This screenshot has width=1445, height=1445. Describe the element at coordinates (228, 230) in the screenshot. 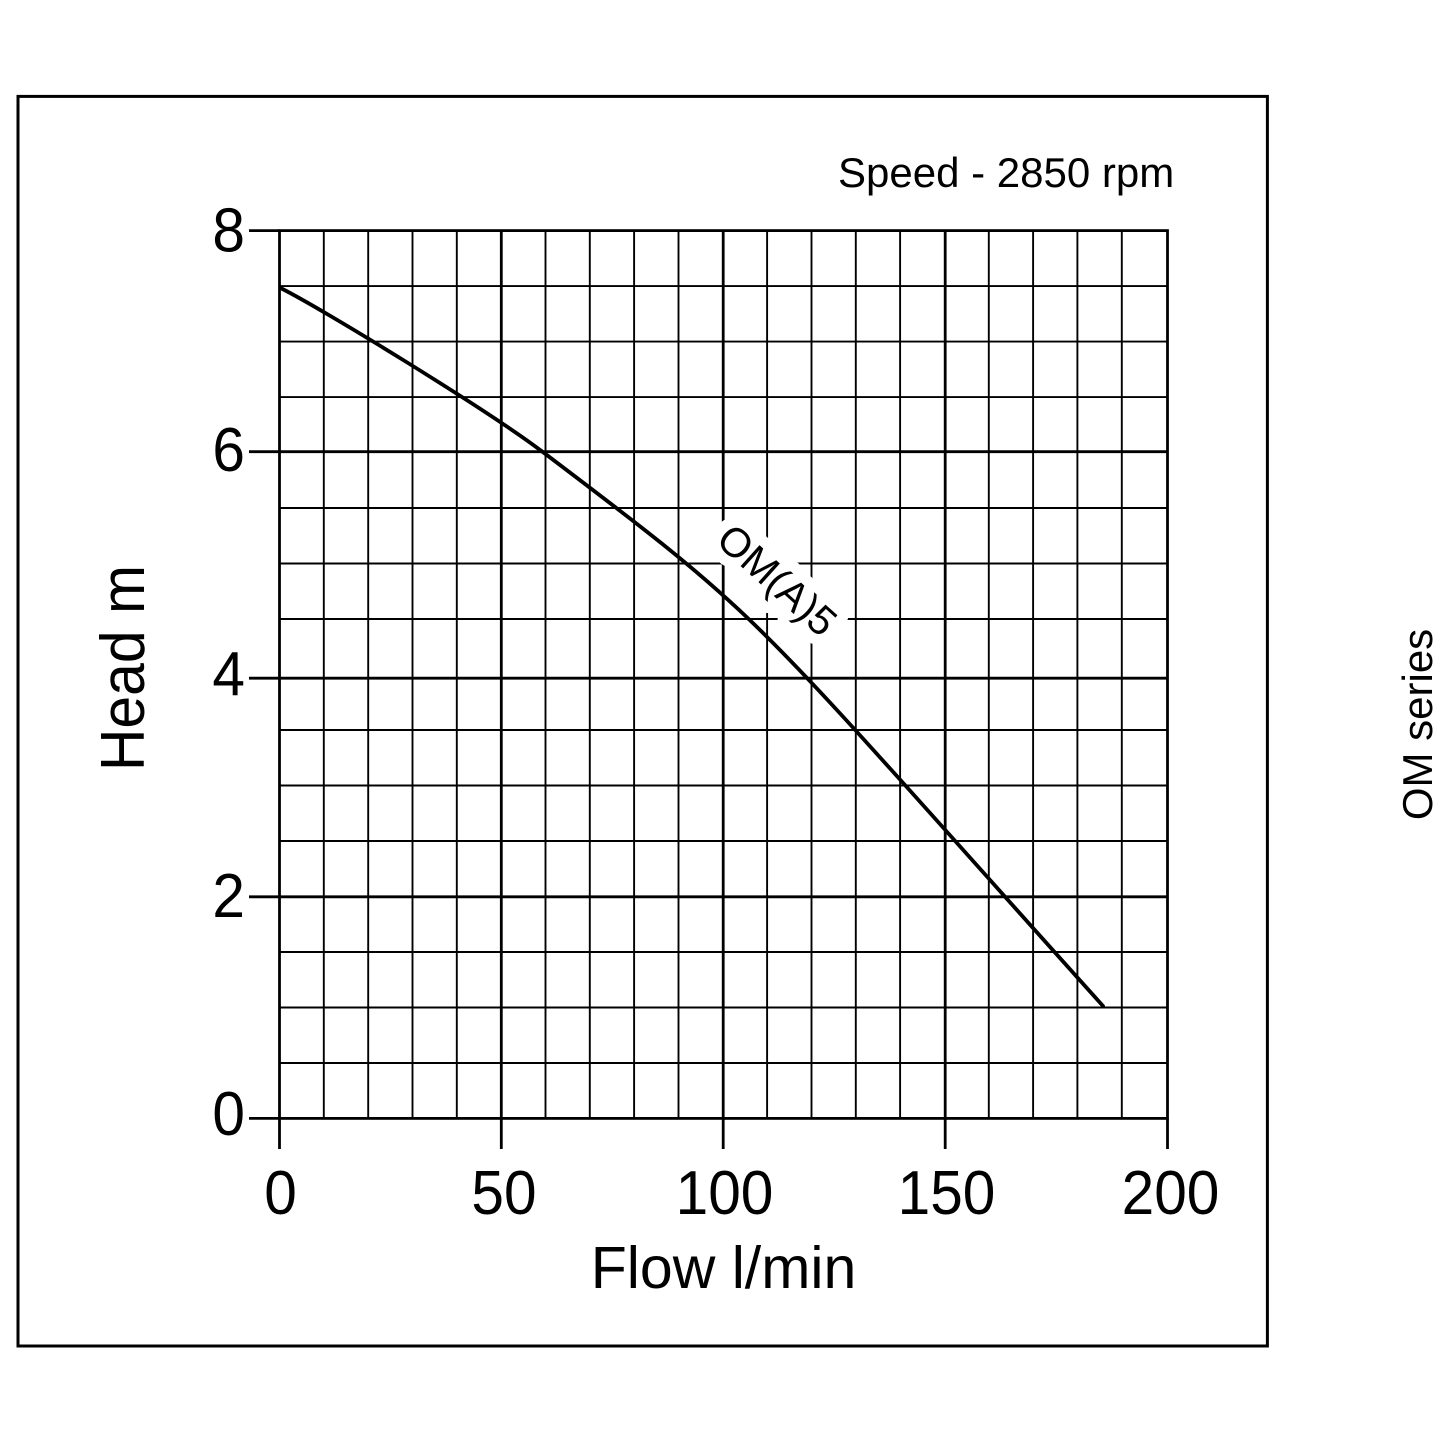

I see `svg-text: 8` at that location.